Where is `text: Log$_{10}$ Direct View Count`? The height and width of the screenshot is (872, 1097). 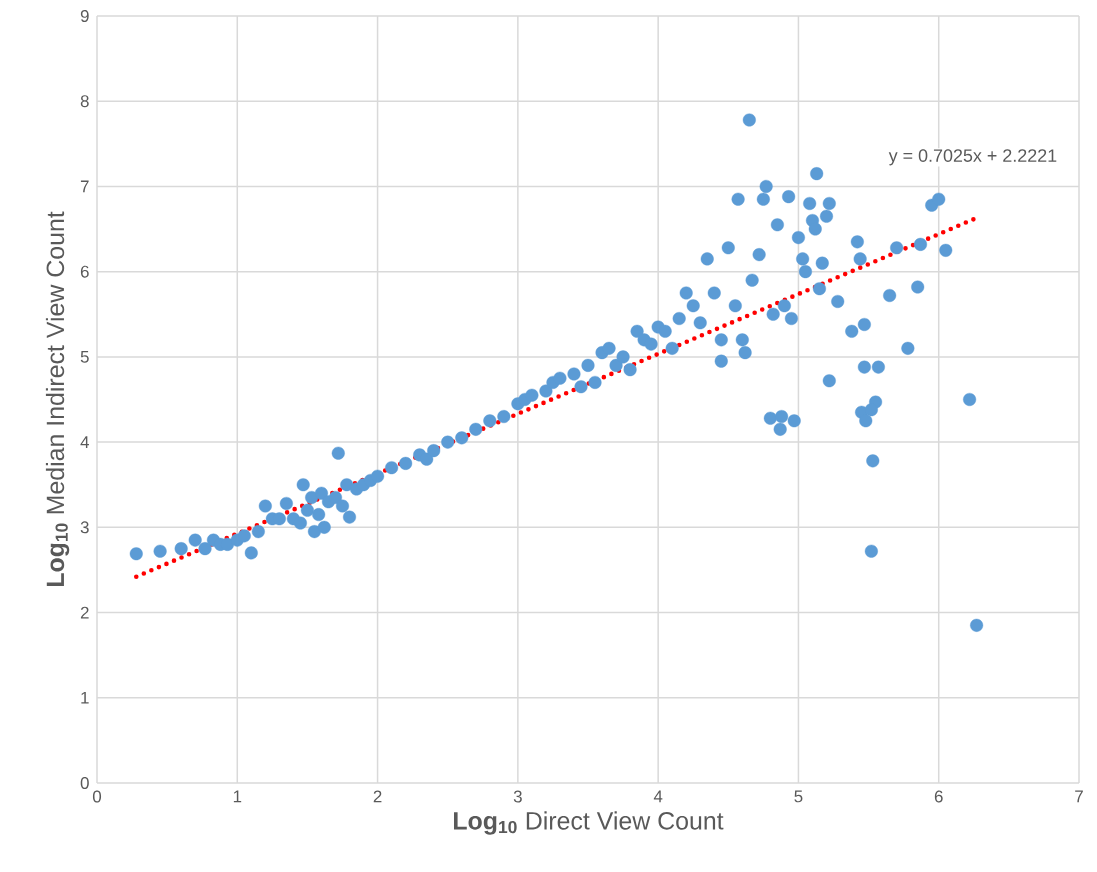 text: Log$_{10}$ Direct View Count is located at coordinates (589, 823).